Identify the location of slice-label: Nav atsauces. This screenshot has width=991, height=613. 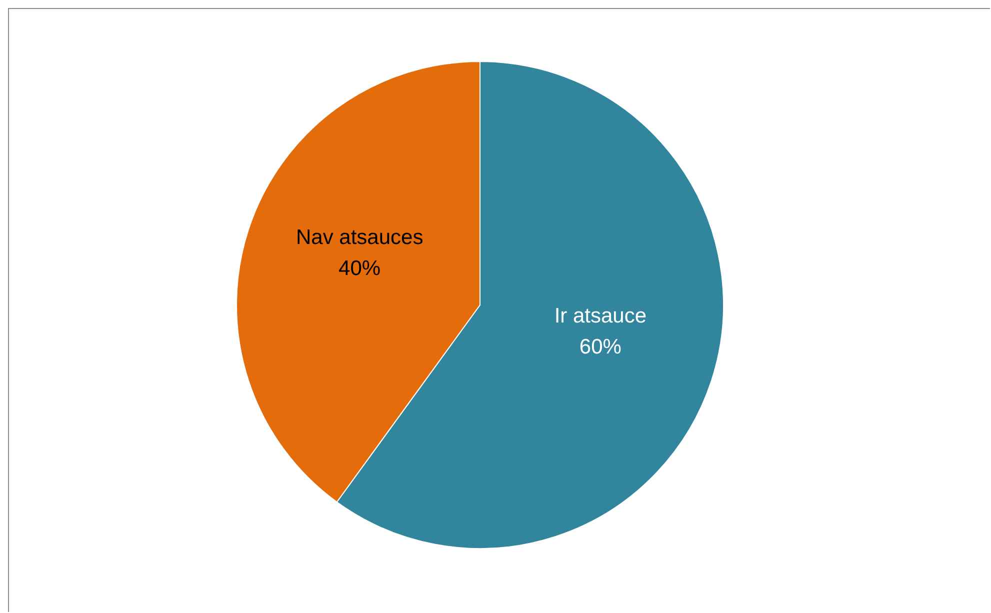
(360, 238).